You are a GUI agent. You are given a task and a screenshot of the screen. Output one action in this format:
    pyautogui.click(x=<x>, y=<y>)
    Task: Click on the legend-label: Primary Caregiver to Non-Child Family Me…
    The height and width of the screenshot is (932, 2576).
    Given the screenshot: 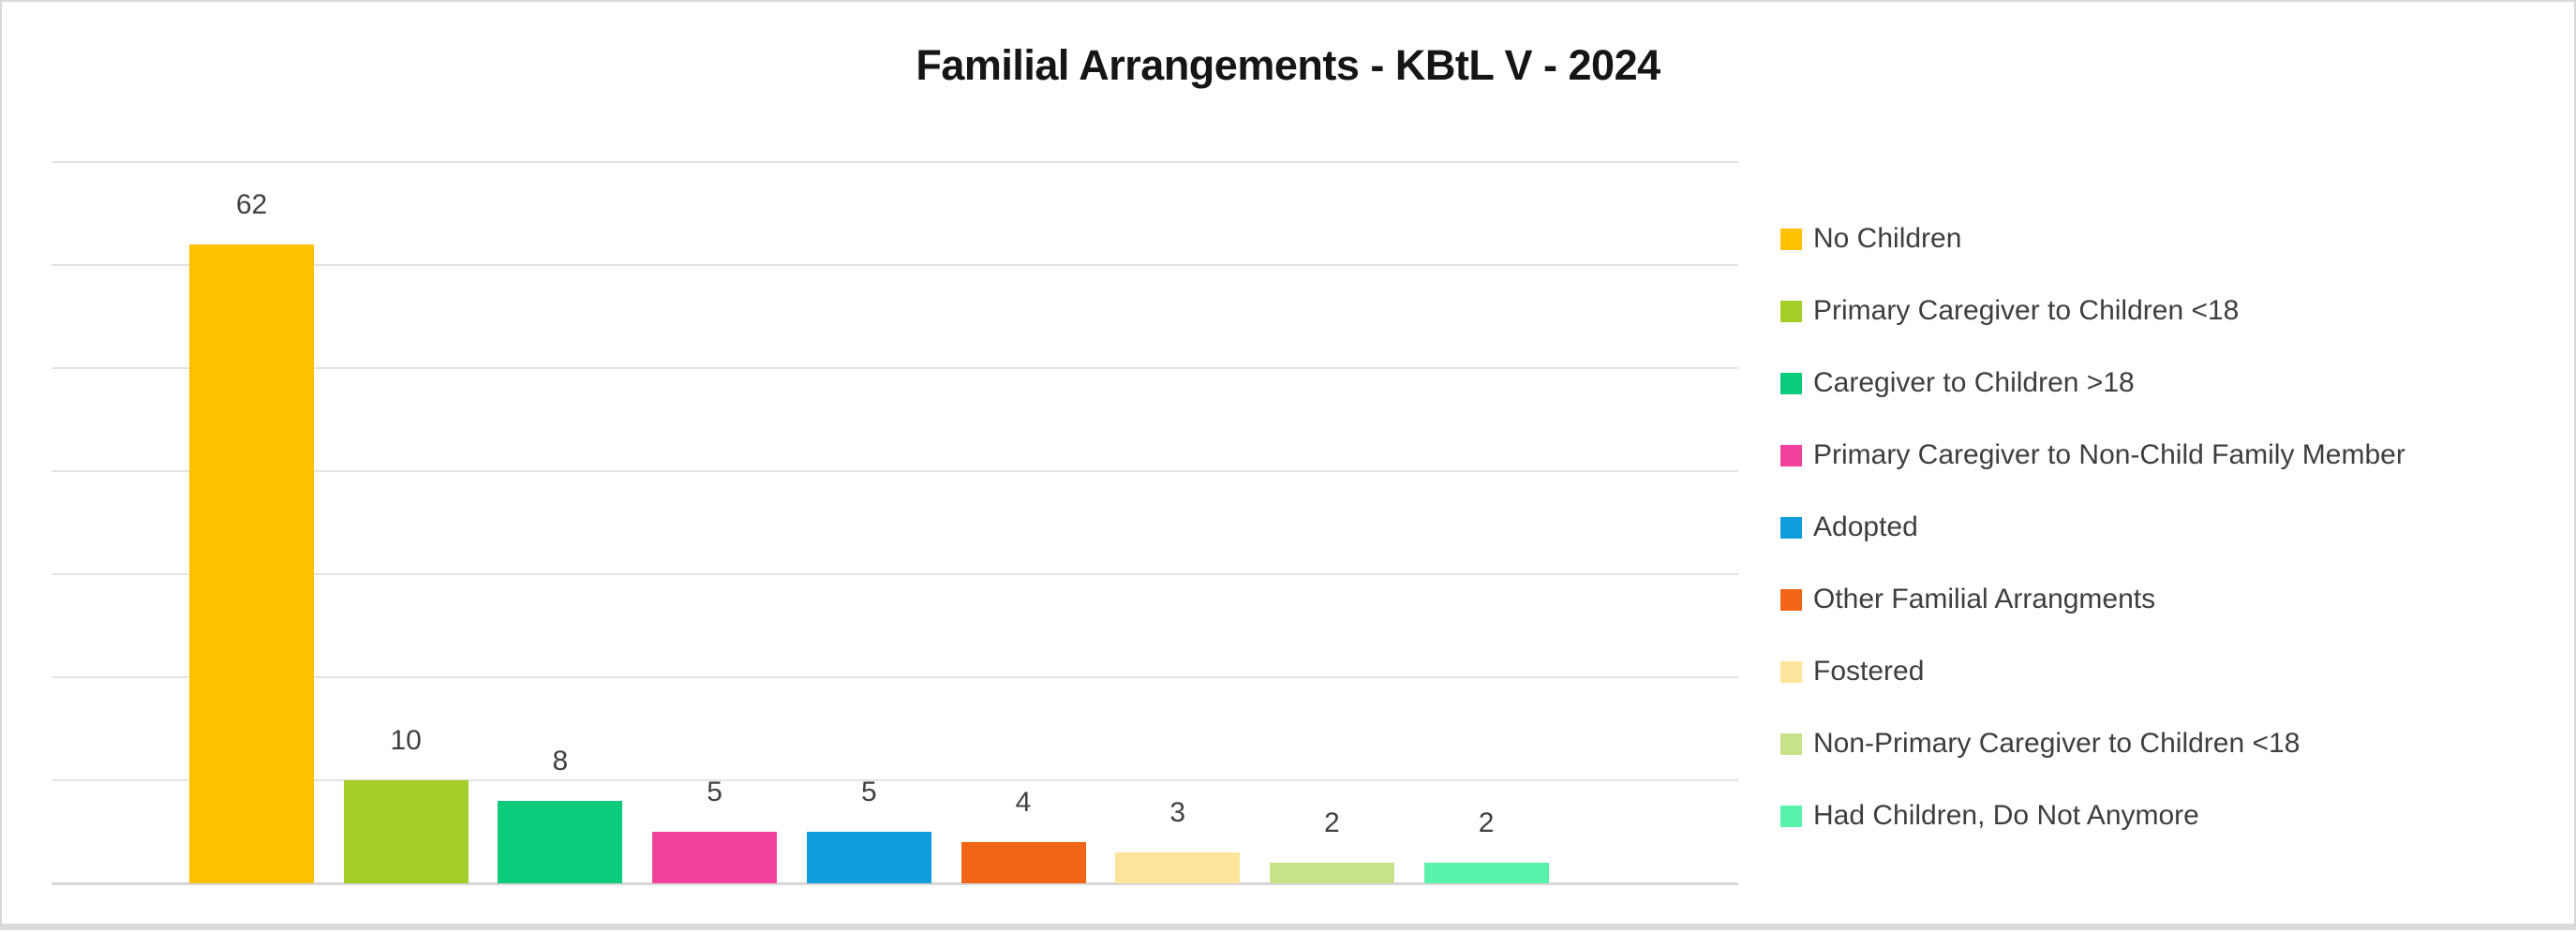 What is the action you would take?
    pyautogui.click(x=2109, y=454)
    